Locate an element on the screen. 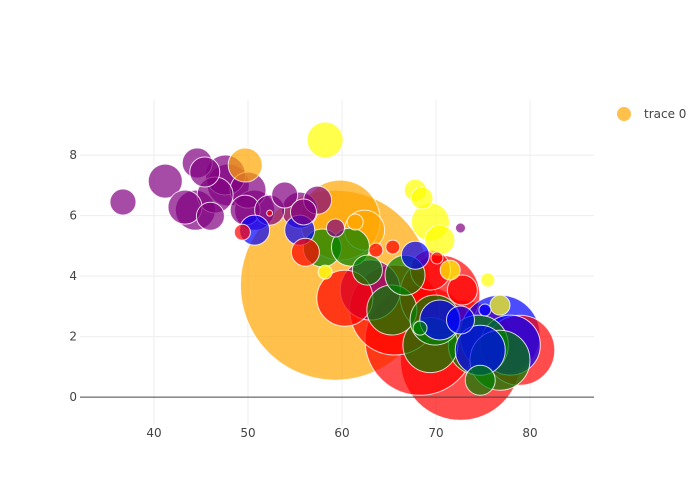 This screenshot has width=700, height=500. y-tick-label: 2 is located at coordinates (73, 337).